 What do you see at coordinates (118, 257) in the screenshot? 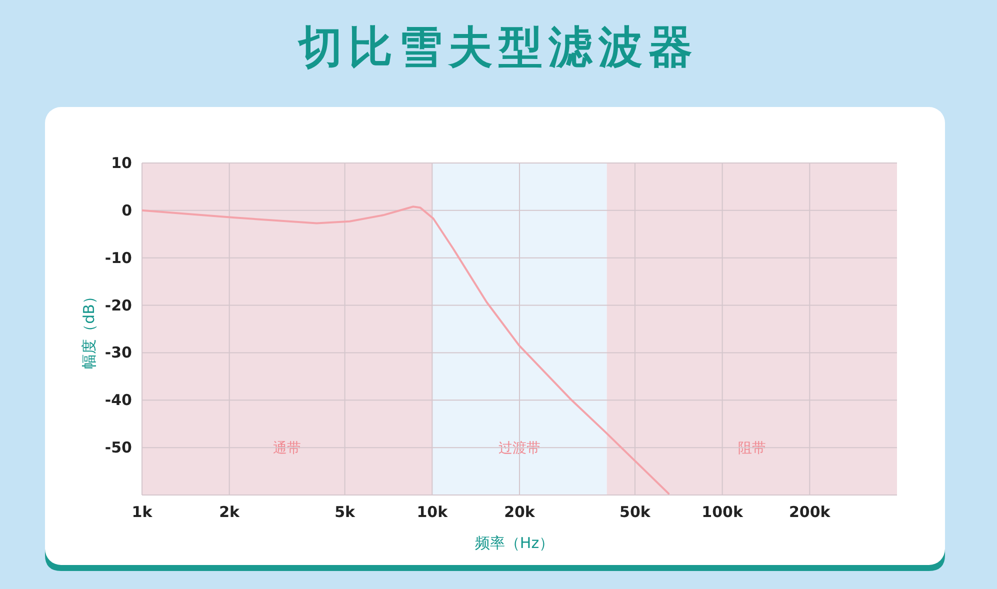
I see `y-tick-label: -10` at bounding box center [118, 257].